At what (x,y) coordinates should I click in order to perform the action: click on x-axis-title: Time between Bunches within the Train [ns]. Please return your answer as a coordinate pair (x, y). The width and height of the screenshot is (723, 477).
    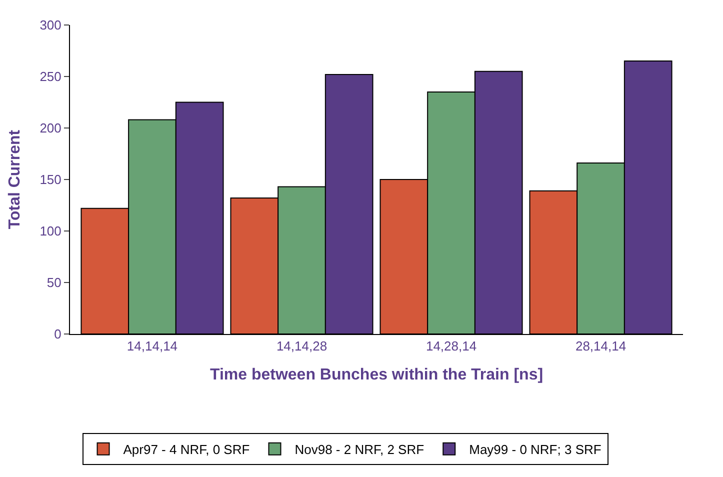
    Looking at the image, I should click on (377, 375).